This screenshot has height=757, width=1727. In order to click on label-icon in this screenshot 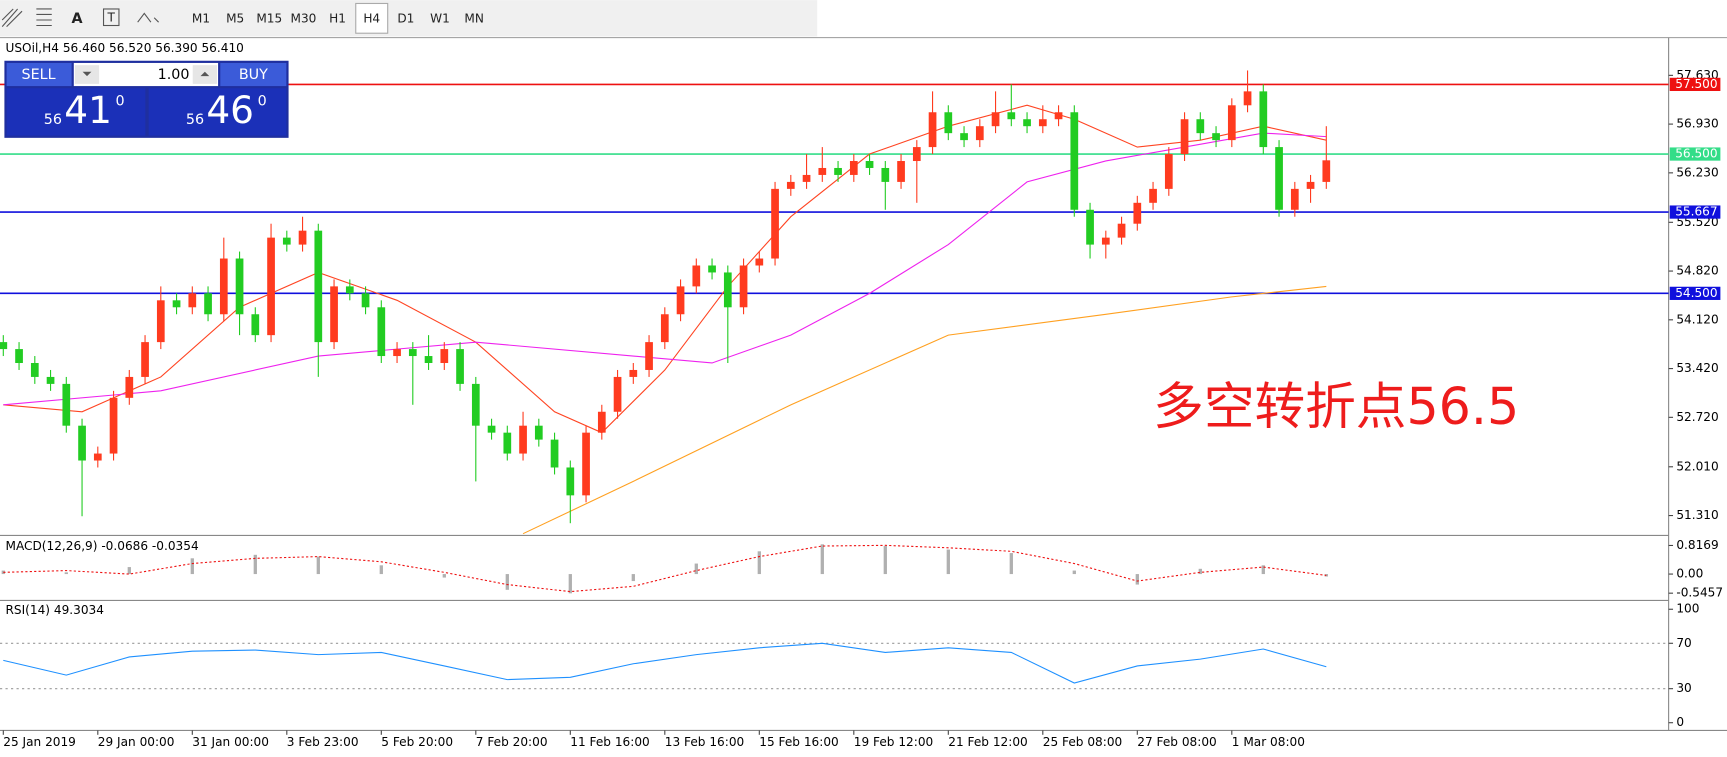, I will do `click(111, 17)`.